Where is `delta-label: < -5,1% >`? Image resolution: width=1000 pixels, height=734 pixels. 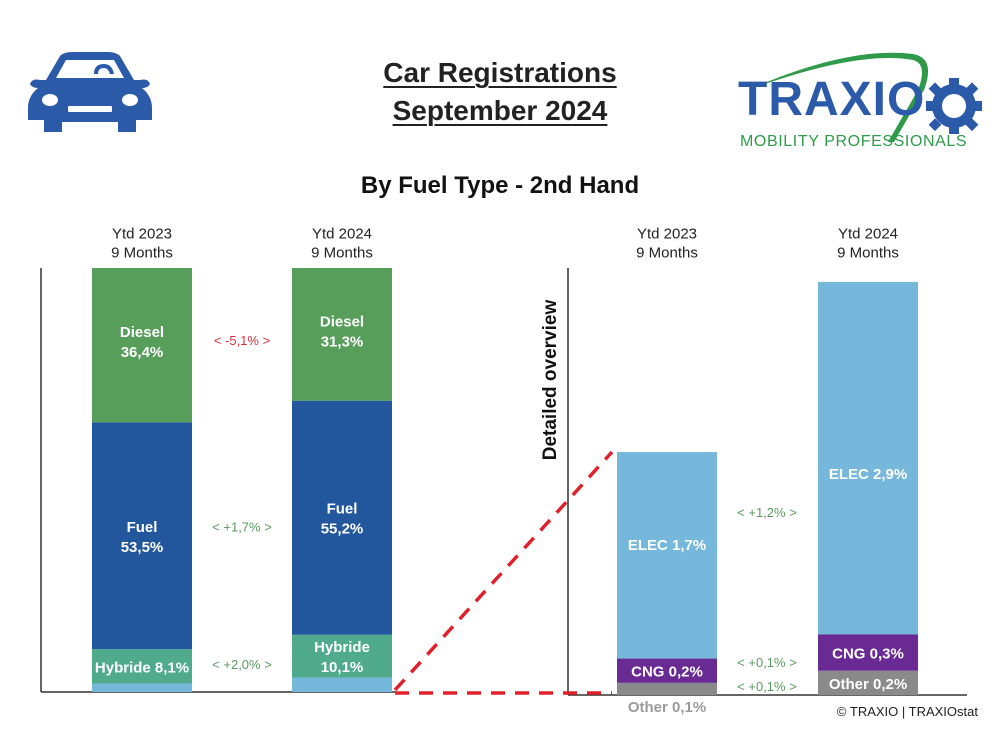
delta-label: < -5,1% > is located at coordinates (242, 340).